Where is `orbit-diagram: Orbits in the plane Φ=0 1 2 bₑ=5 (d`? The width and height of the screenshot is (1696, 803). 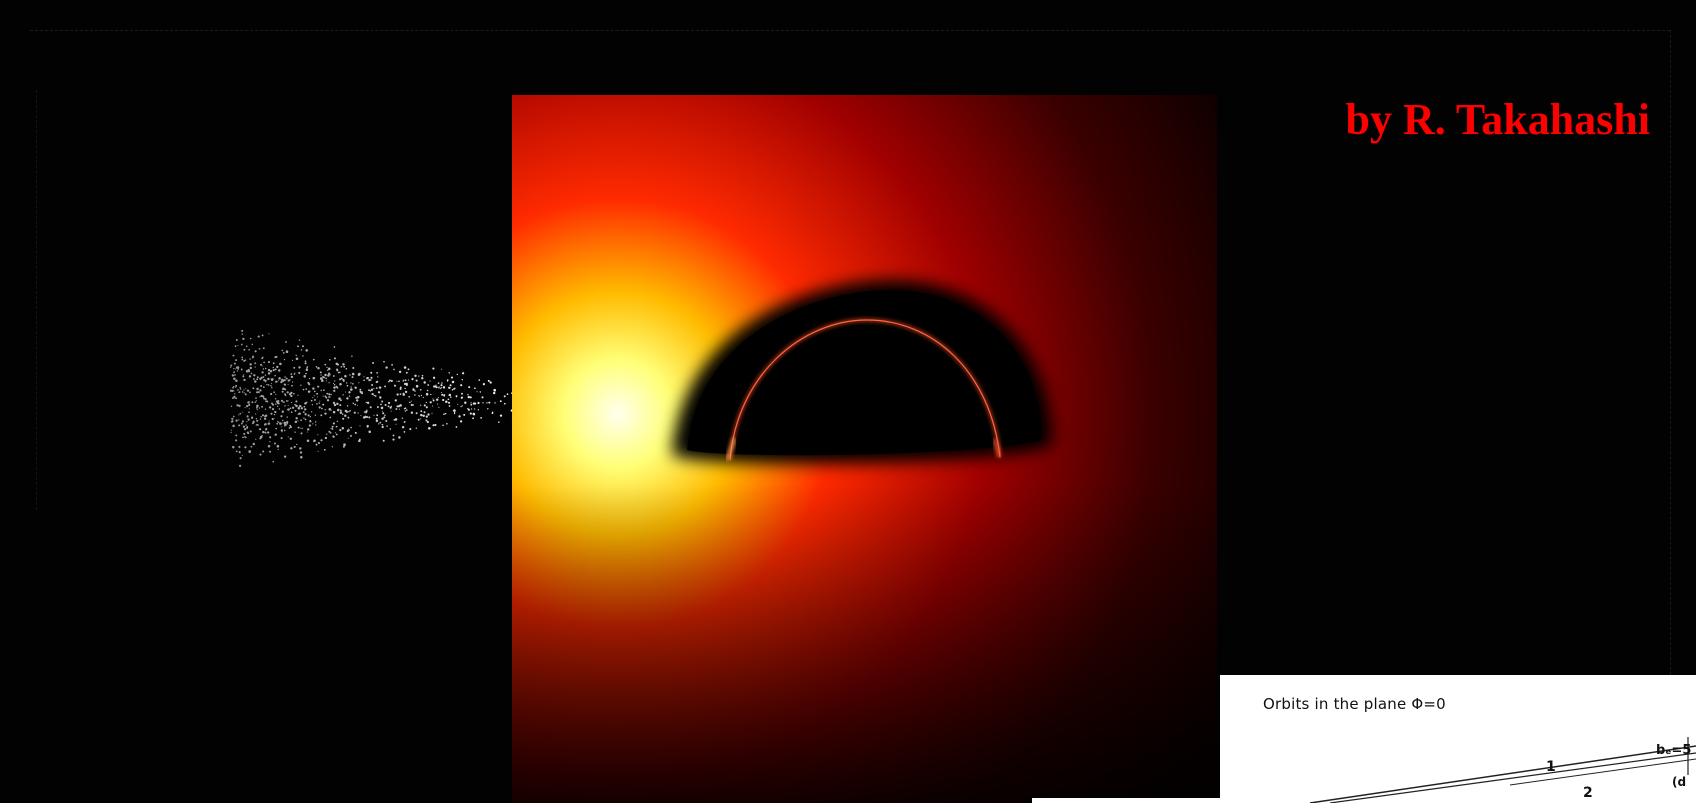
orbit-diagram: Orbits in the plane Φ=0 1 2 bₑ=5 (d is located at coordinates (1458, 739).